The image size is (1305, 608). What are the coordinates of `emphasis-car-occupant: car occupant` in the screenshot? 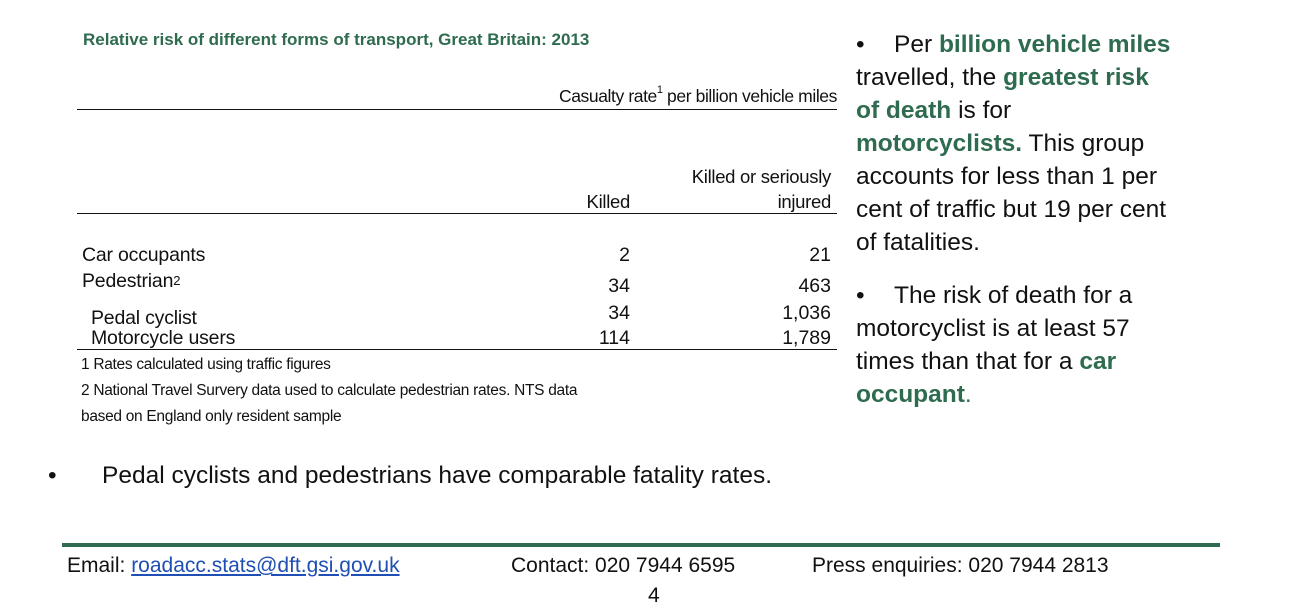 It's located at (986, 378).